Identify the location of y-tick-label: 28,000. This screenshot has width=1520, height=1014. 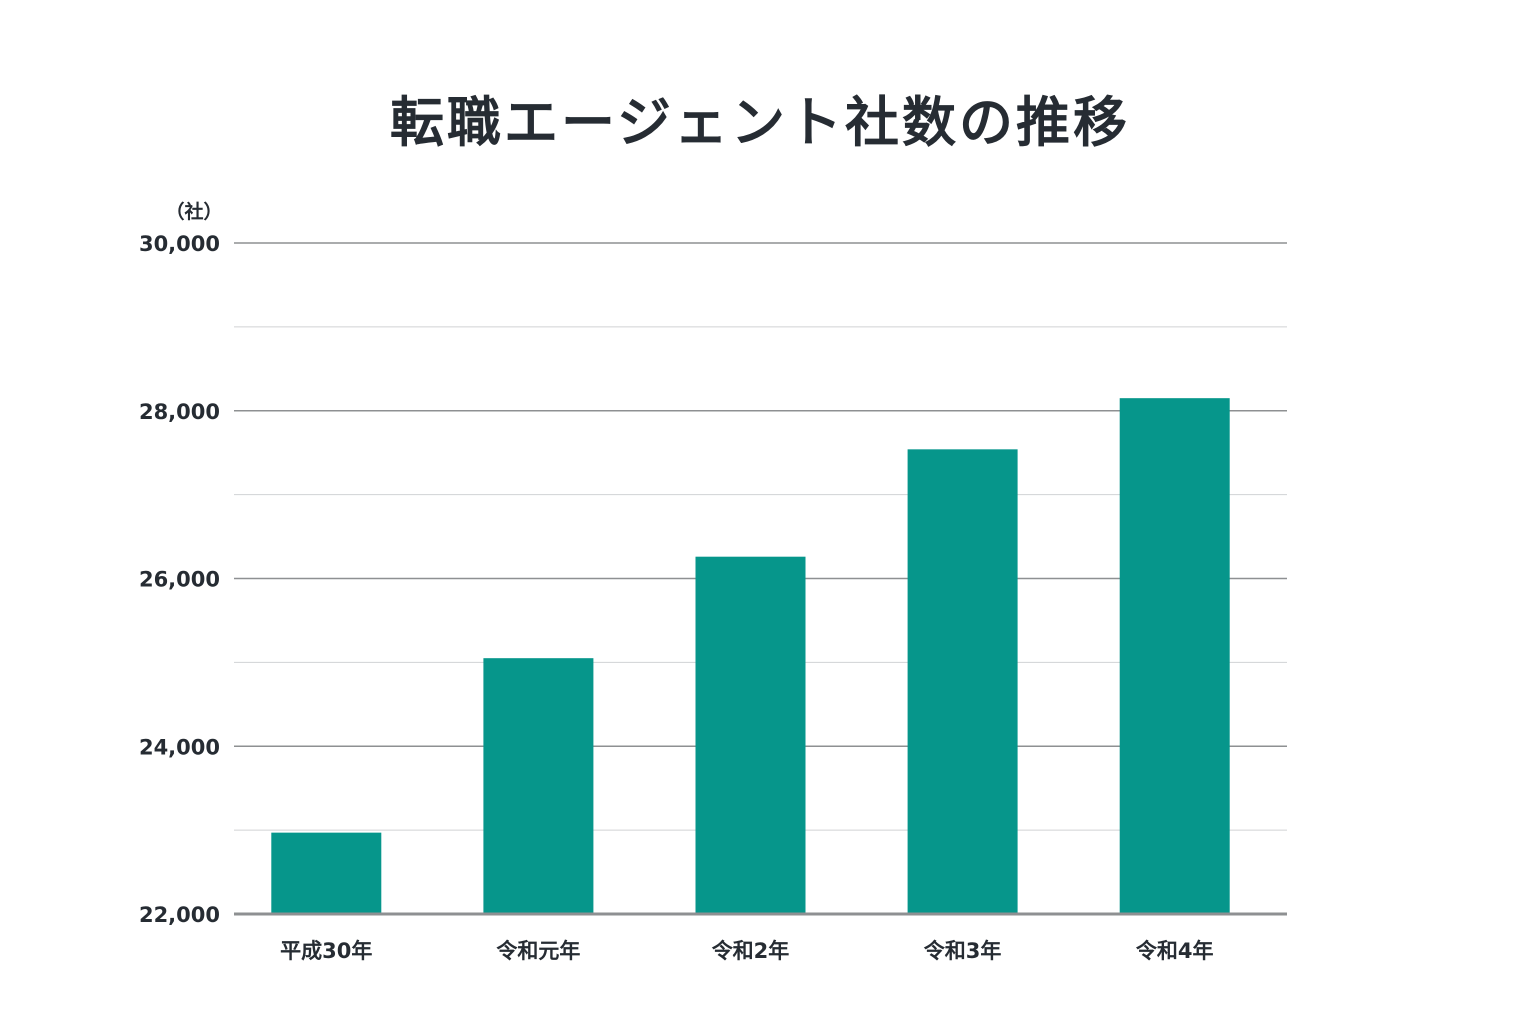
(179, 412).